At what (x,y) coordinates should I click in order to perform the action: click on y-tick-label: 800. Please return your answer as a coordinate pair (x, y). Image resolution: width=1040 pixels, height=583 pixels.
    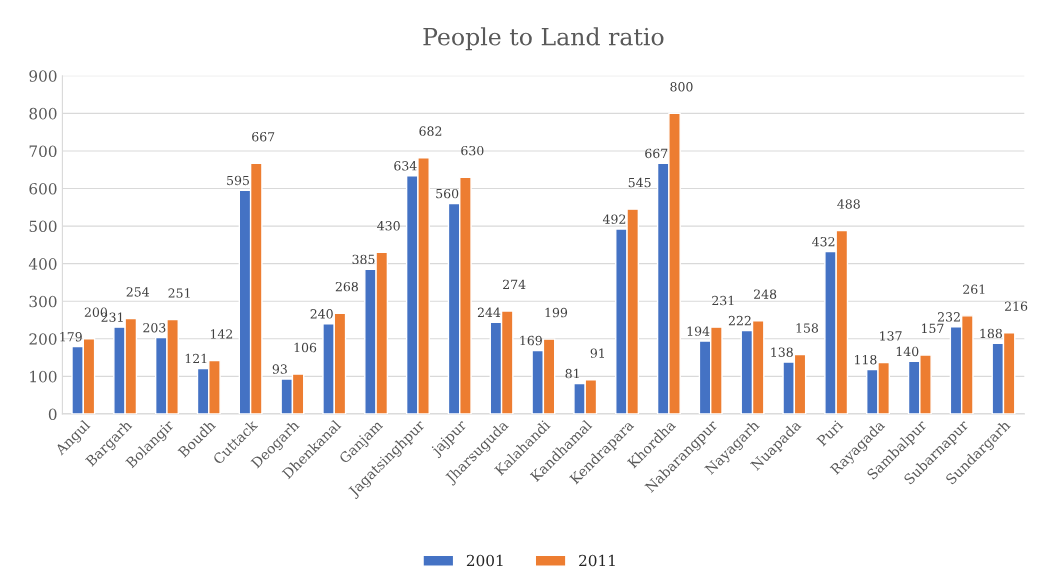
    Looking at the image, I should click on (43, 113).